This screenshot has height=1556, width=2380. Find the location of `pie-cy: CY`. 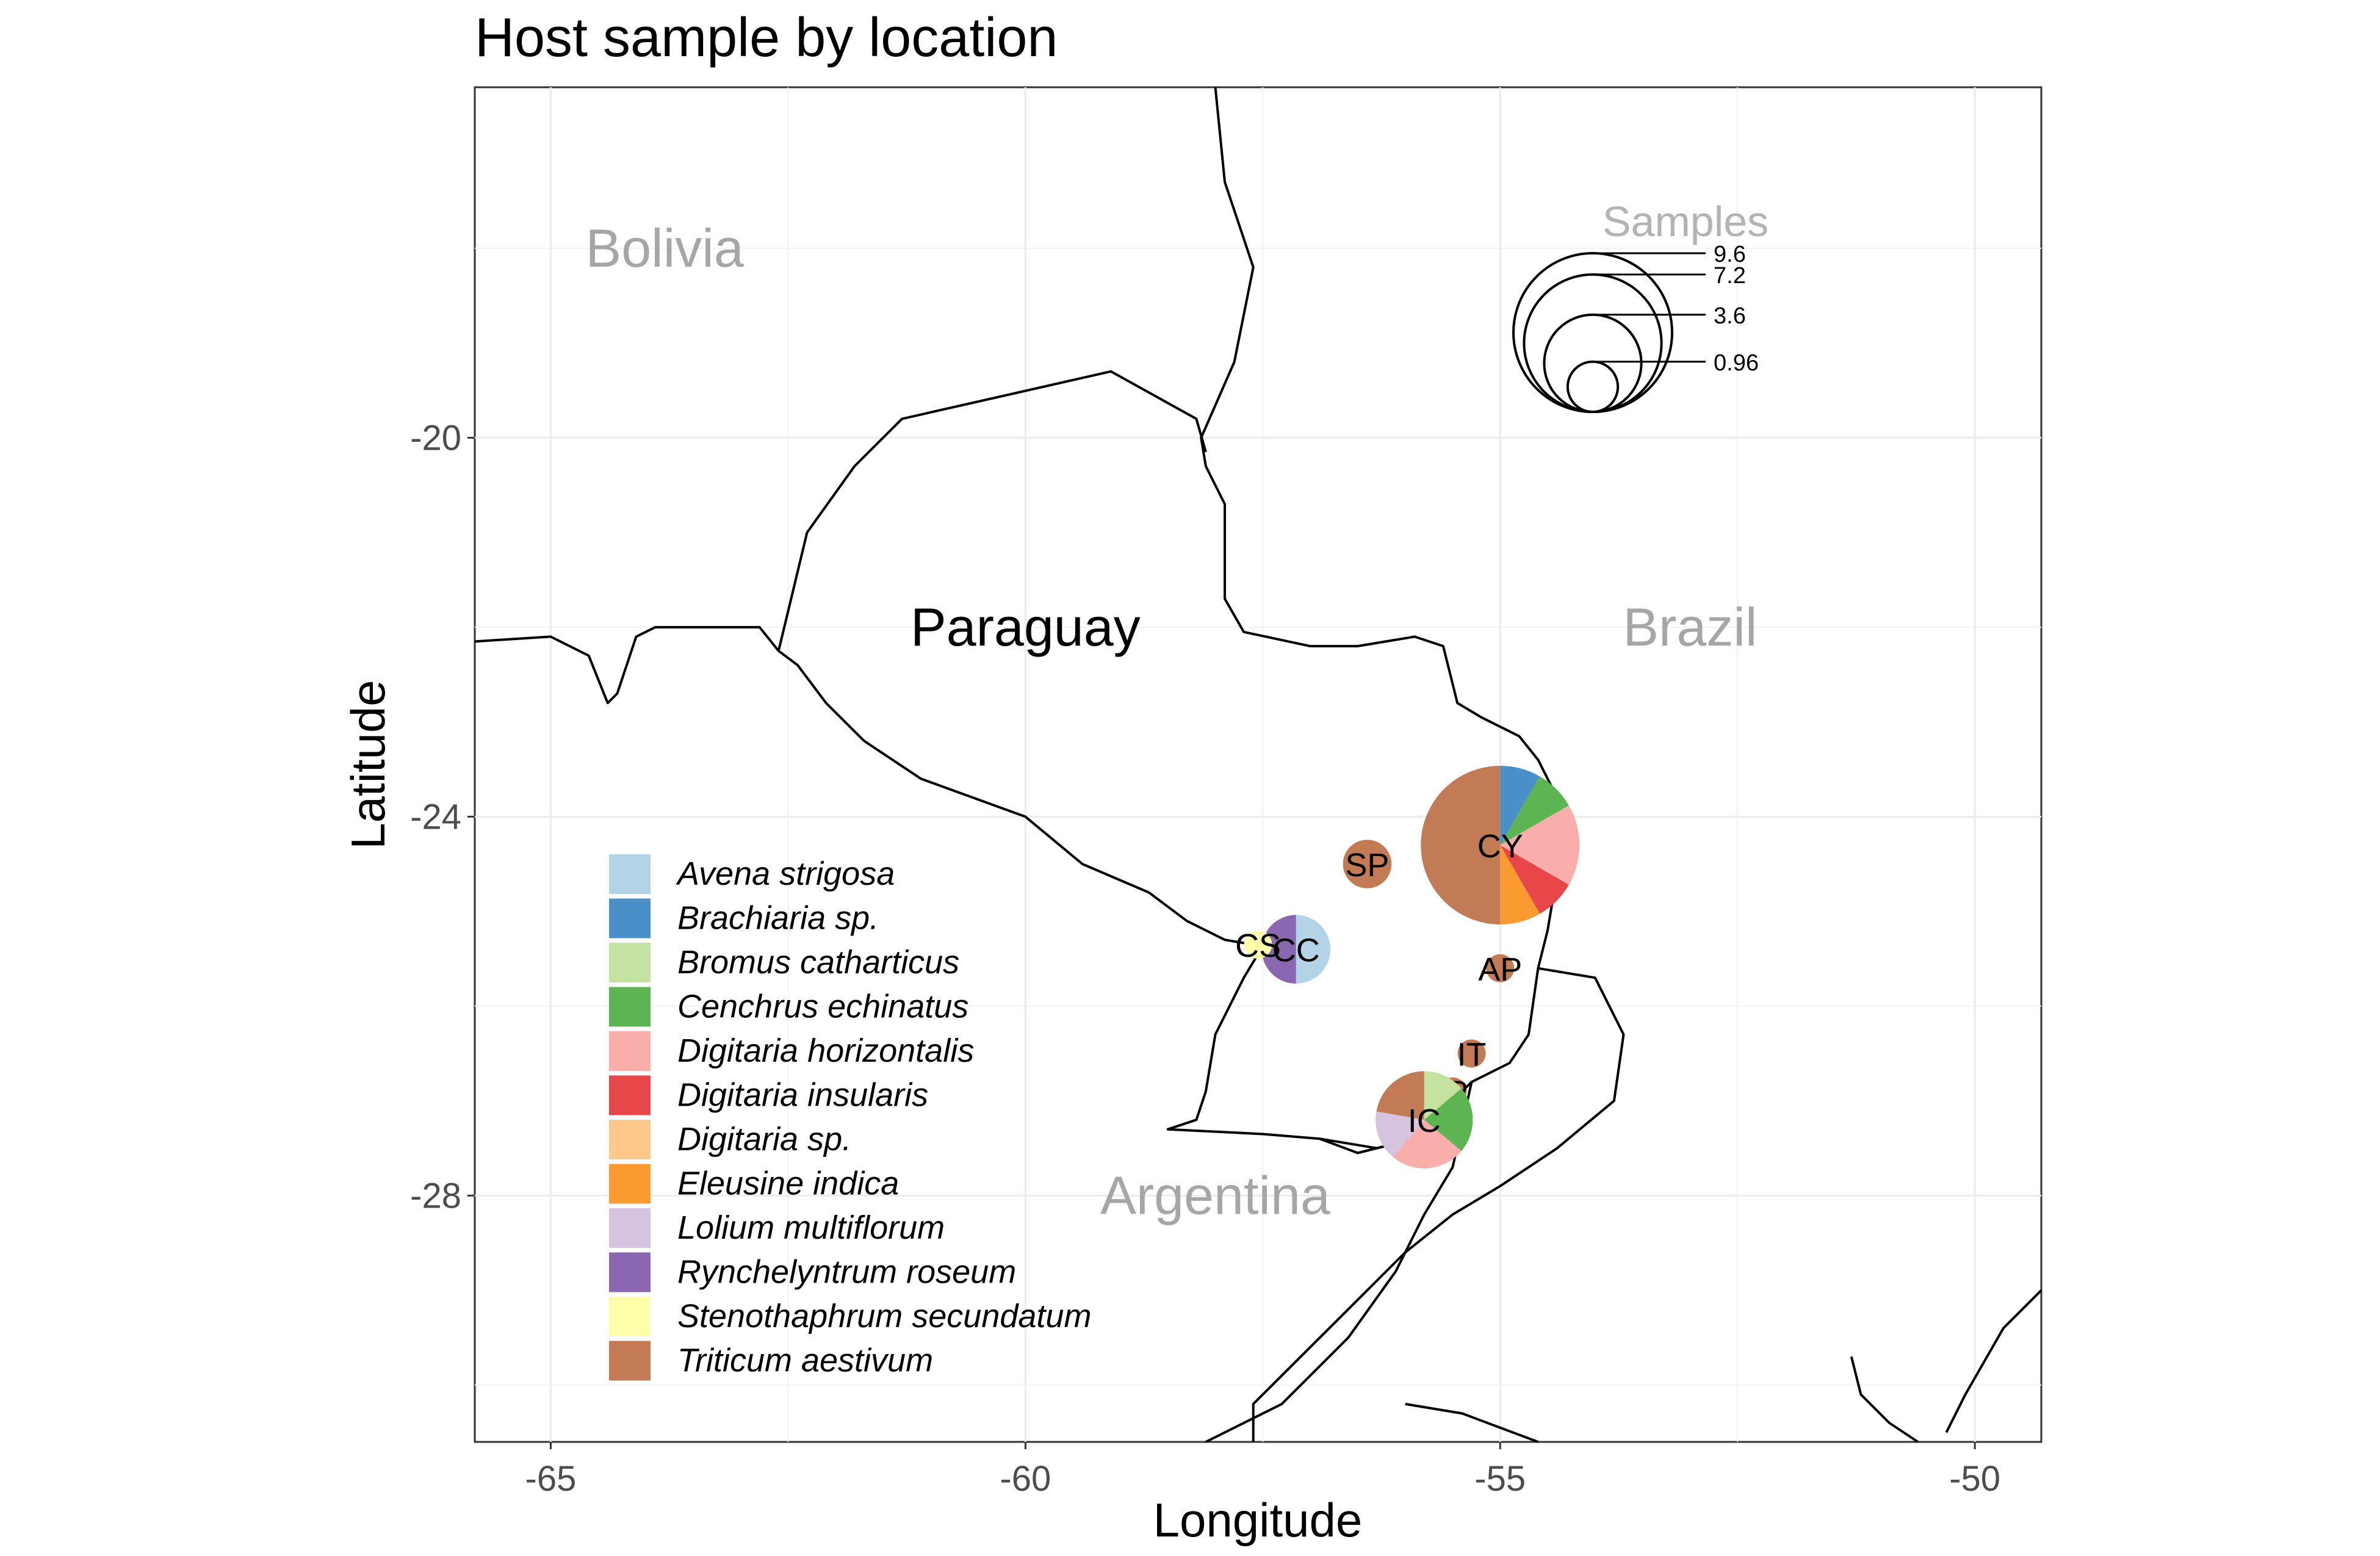

pie-cy: CY is located at coordinates (1501, 844).